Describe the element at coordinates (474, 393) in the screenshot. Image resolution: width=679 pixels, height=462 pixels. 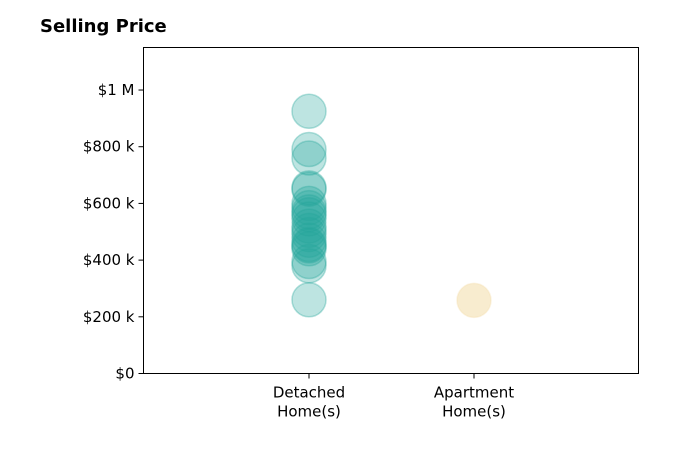
I see `x-tick-label-line: Apartment` at that location.